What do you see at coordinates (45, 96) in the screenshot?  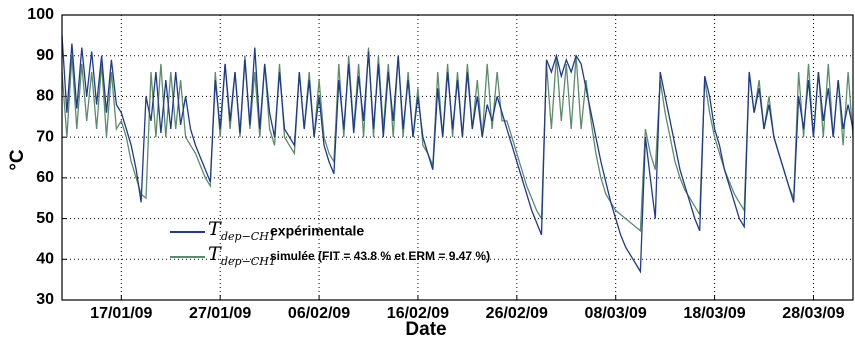 I see `y-tick-label: 80` at bounding box center [45, 96].